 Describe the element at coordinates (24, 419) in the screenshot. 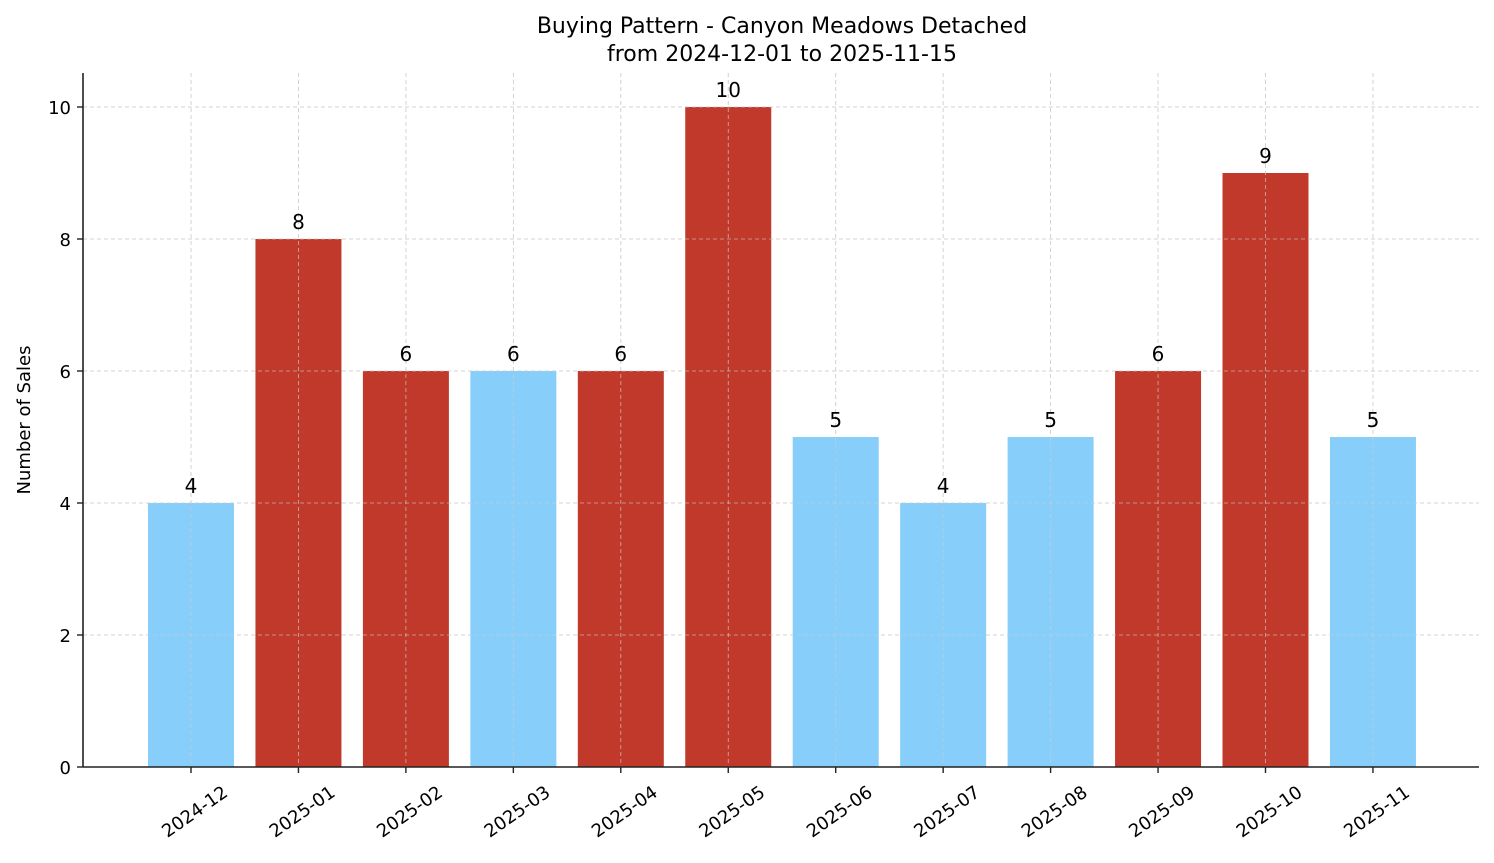

I see `y-axis-label: Number of Sales` at that location.